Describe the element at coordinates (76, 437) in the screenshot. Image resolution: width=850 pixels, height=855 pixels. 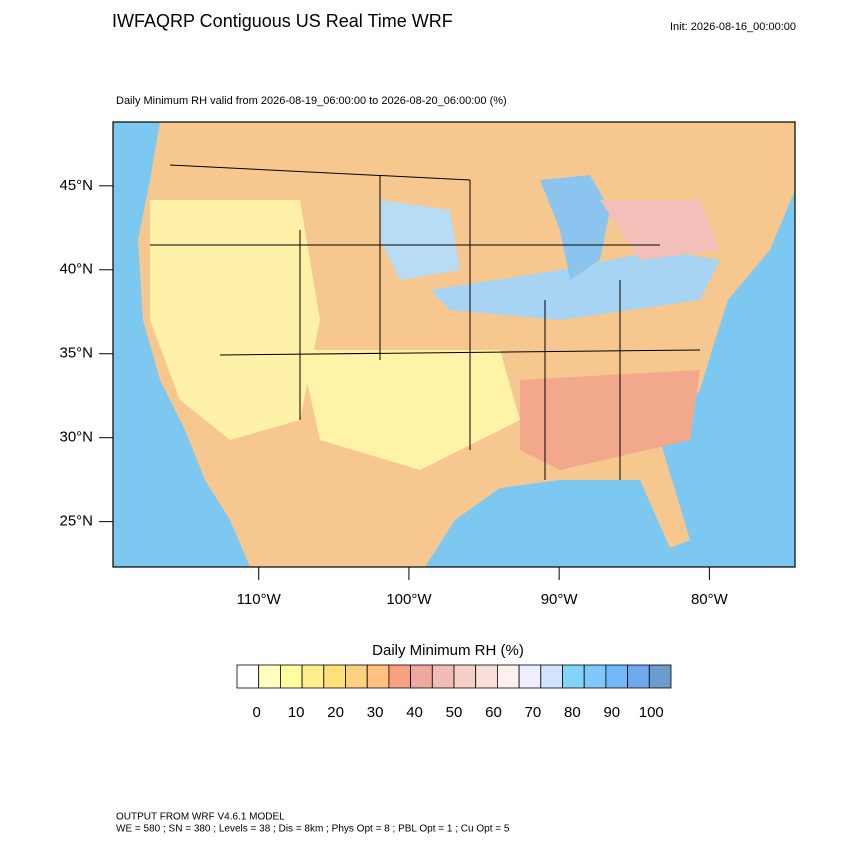
I see `lat-tick-label: 30°N` at that location.